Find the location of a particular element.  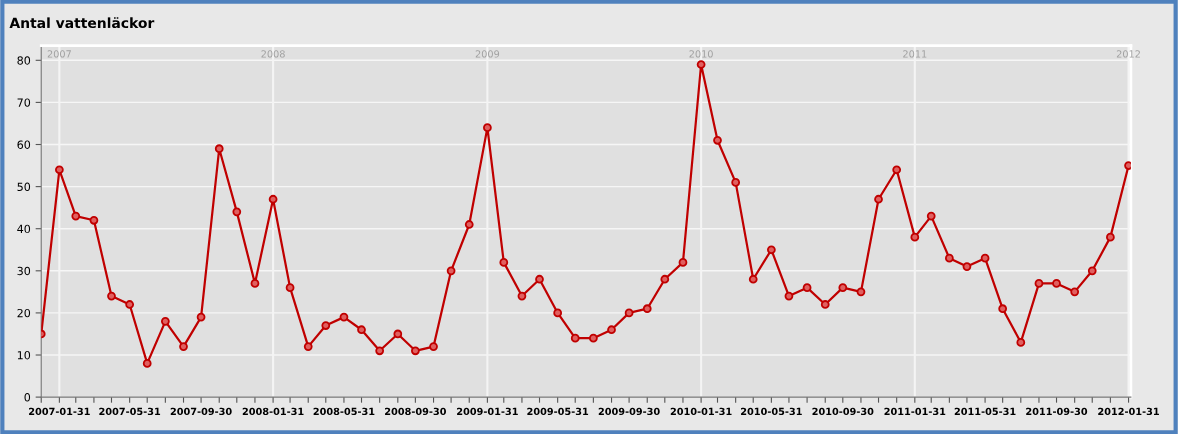

x2-tick-label: 2008 is located at coordinates (273, 54).